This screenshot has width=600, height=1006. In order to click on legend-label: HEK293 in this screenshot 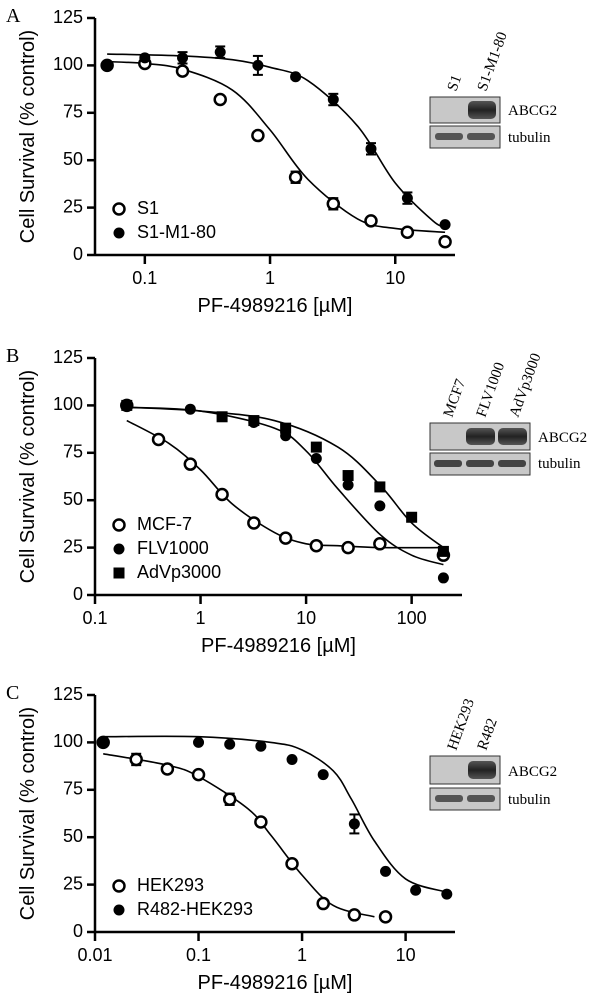, I will do `click(170, 885)`.